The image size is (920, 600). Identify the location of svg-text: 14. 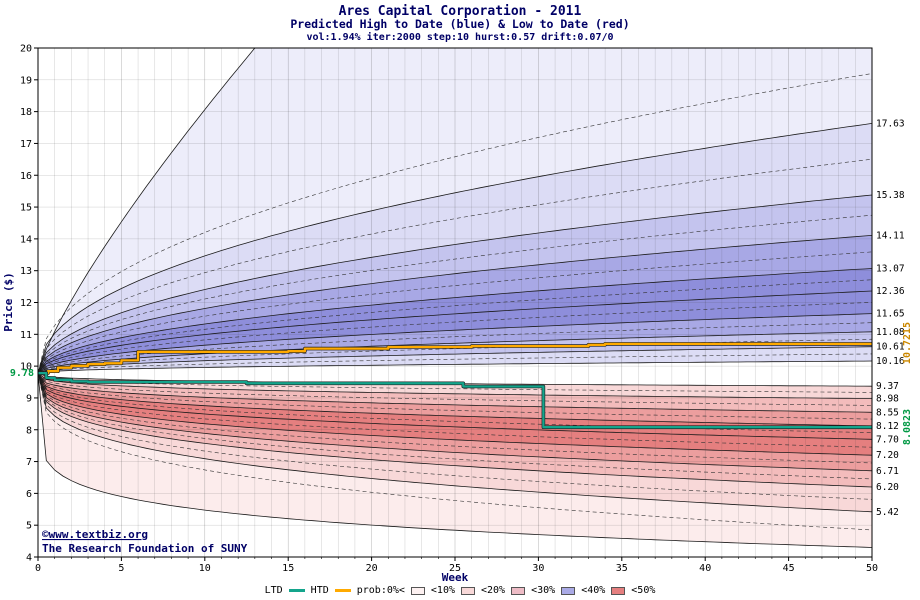
(26, 239).